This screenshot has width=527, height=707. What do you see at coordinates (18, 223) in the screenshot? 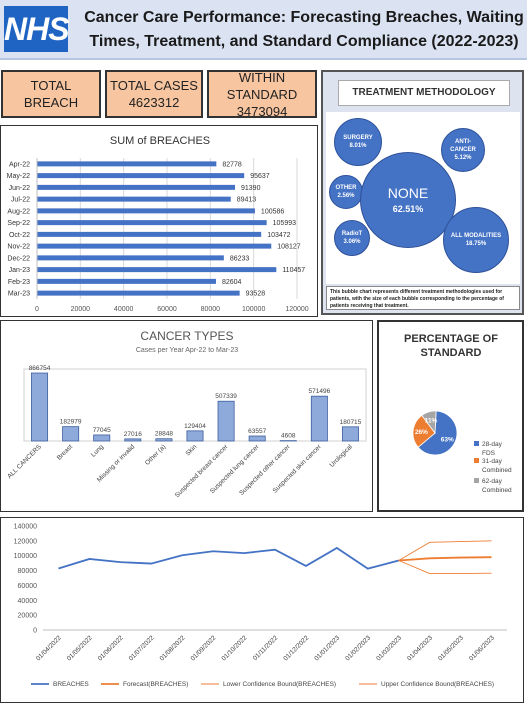
I see `y-tick-label: Sep-22` at bounding box center [18, 223].